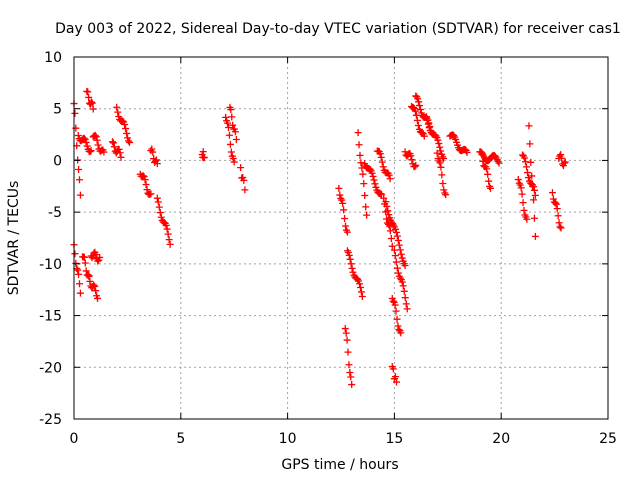 This screenshot has width=640, height=480. Describe the element at coordinates (180, 439) in the screenshot. I see `x-tick-label: 5` at that location.